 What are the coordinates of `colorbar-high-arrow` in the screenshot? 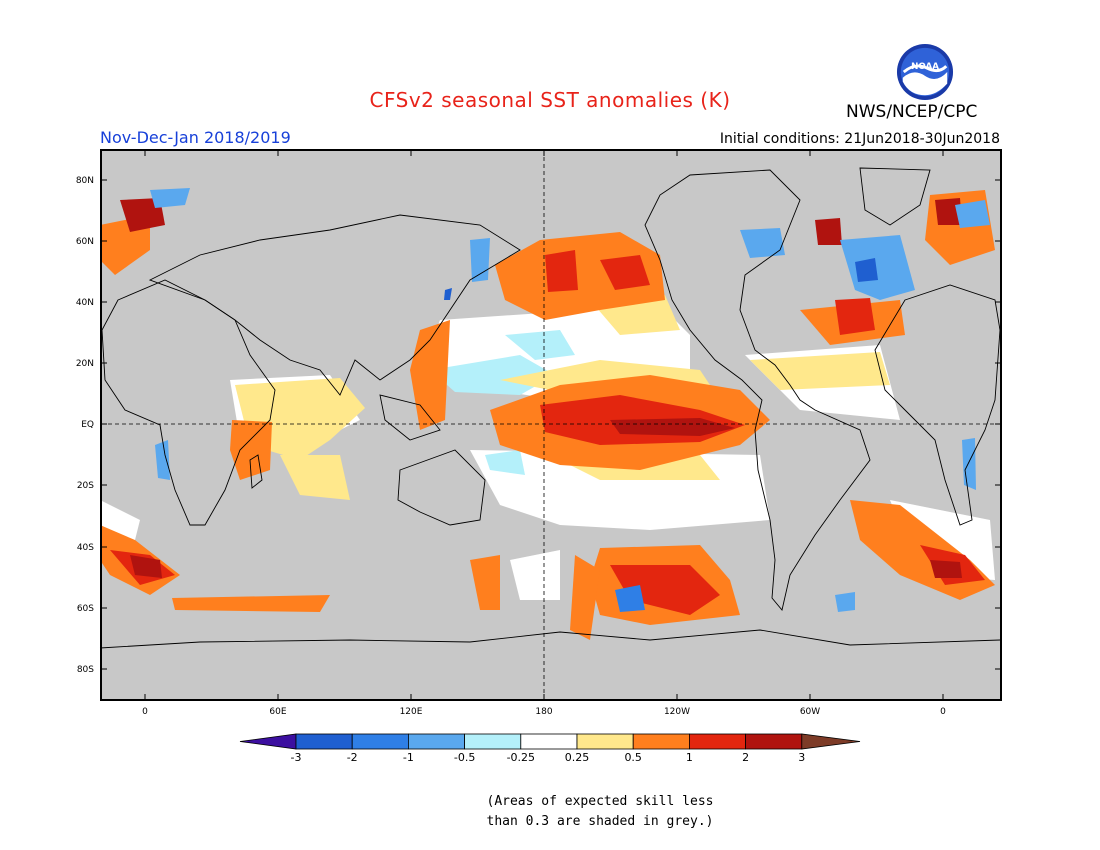 It's located at (831, 741).